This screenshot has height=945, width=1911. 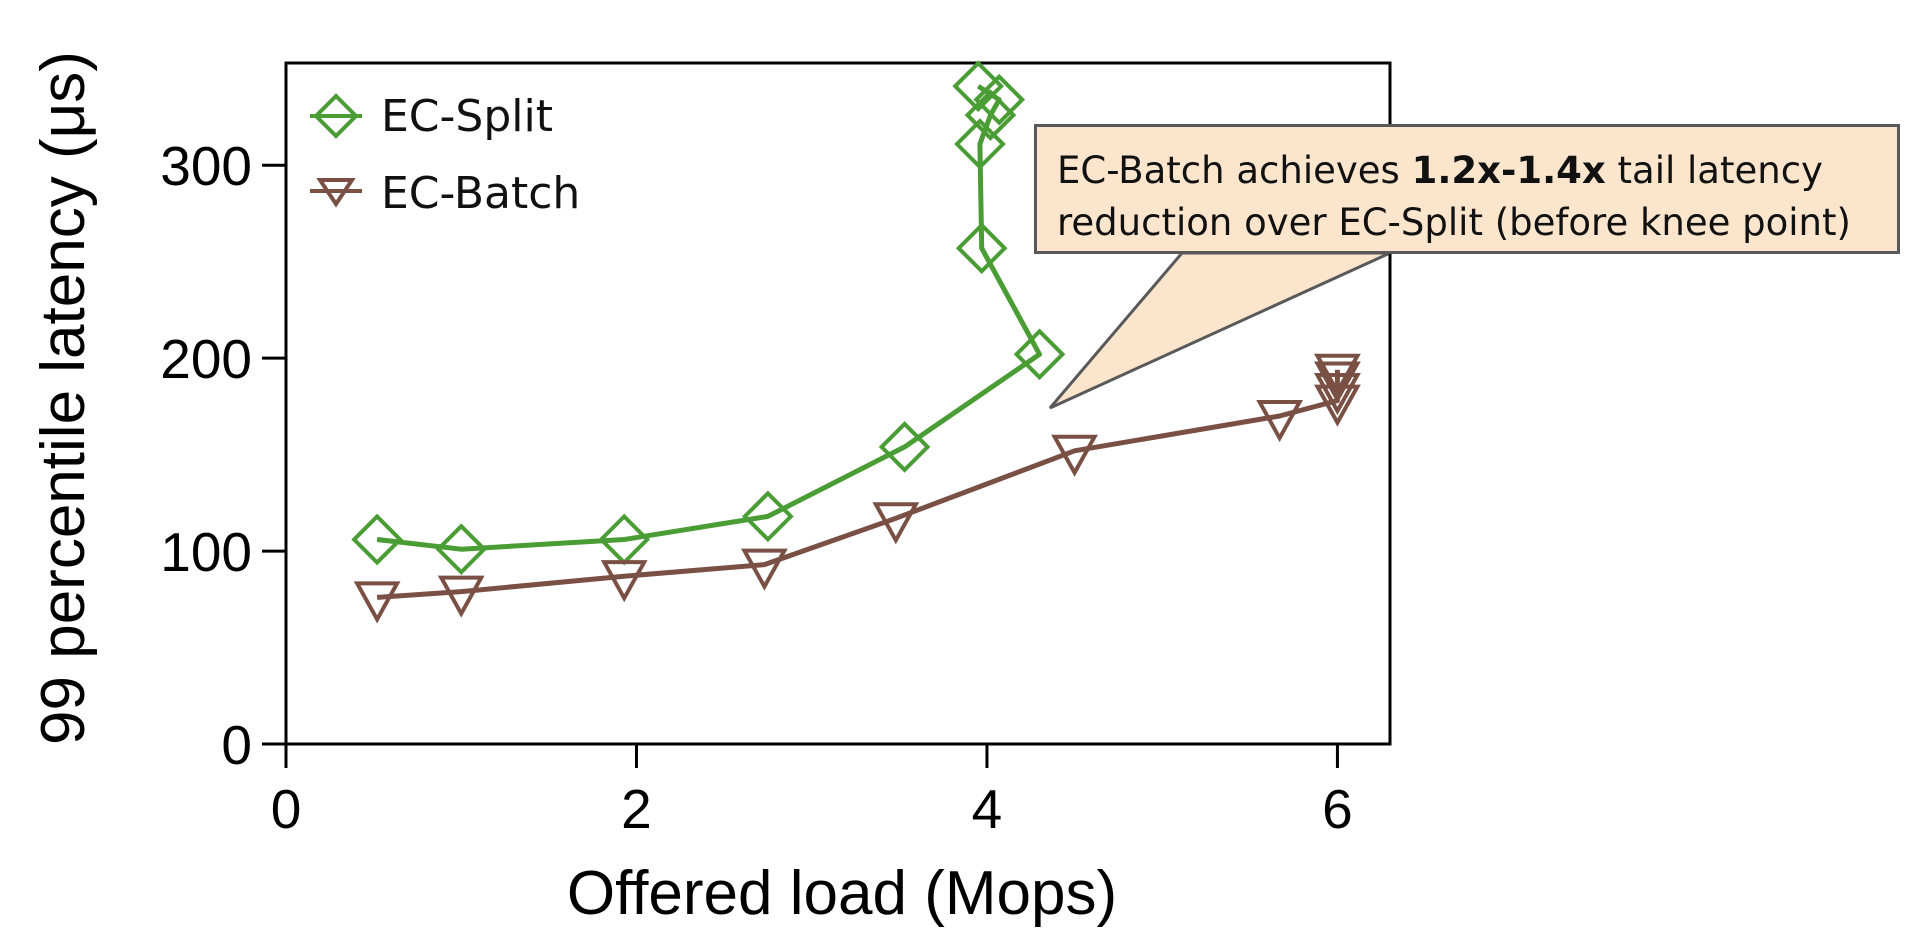 I want to click on y-axis-title: 99 percentile latency (μs), so click(x=63, y=398).